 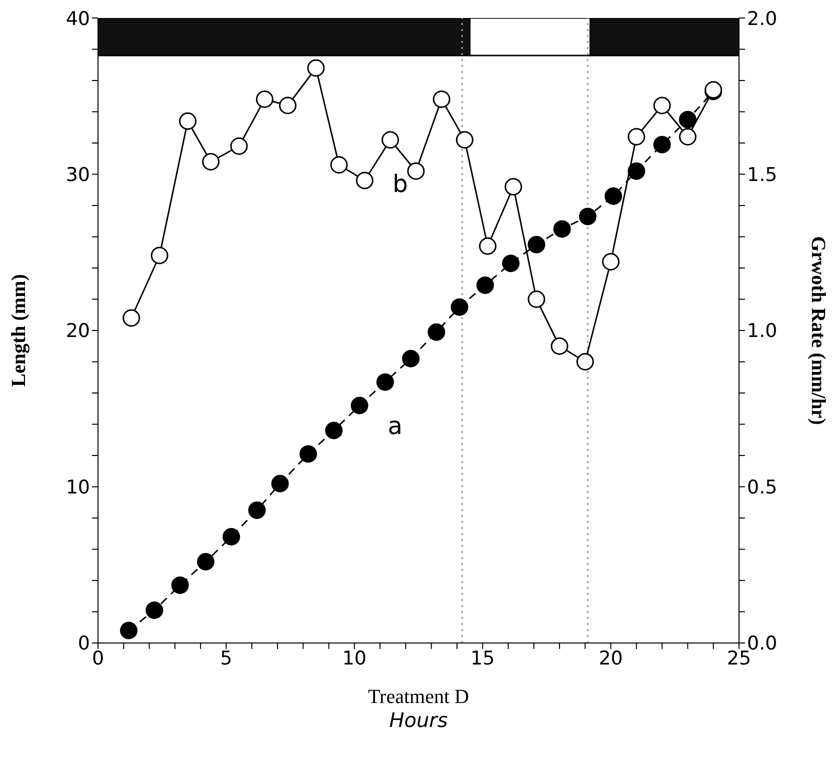 I want to click on x-tick-label: 10, so click(x=354, y=658).